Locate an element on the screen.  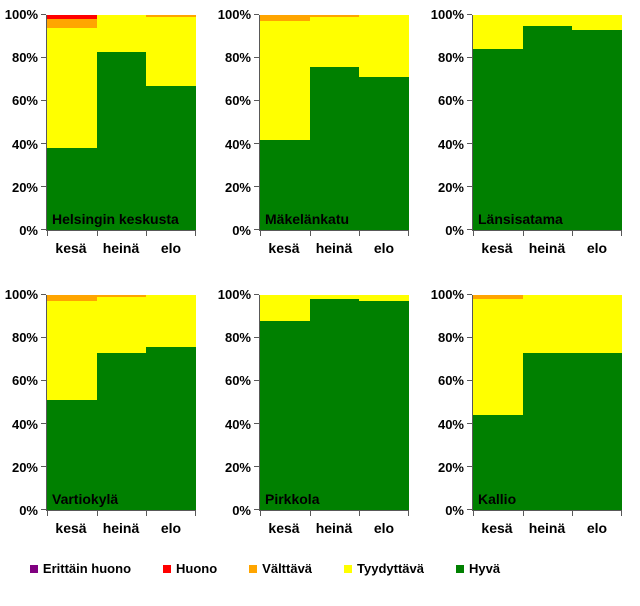
chart-title: Länsisatama is located at coordinates (520, 219).